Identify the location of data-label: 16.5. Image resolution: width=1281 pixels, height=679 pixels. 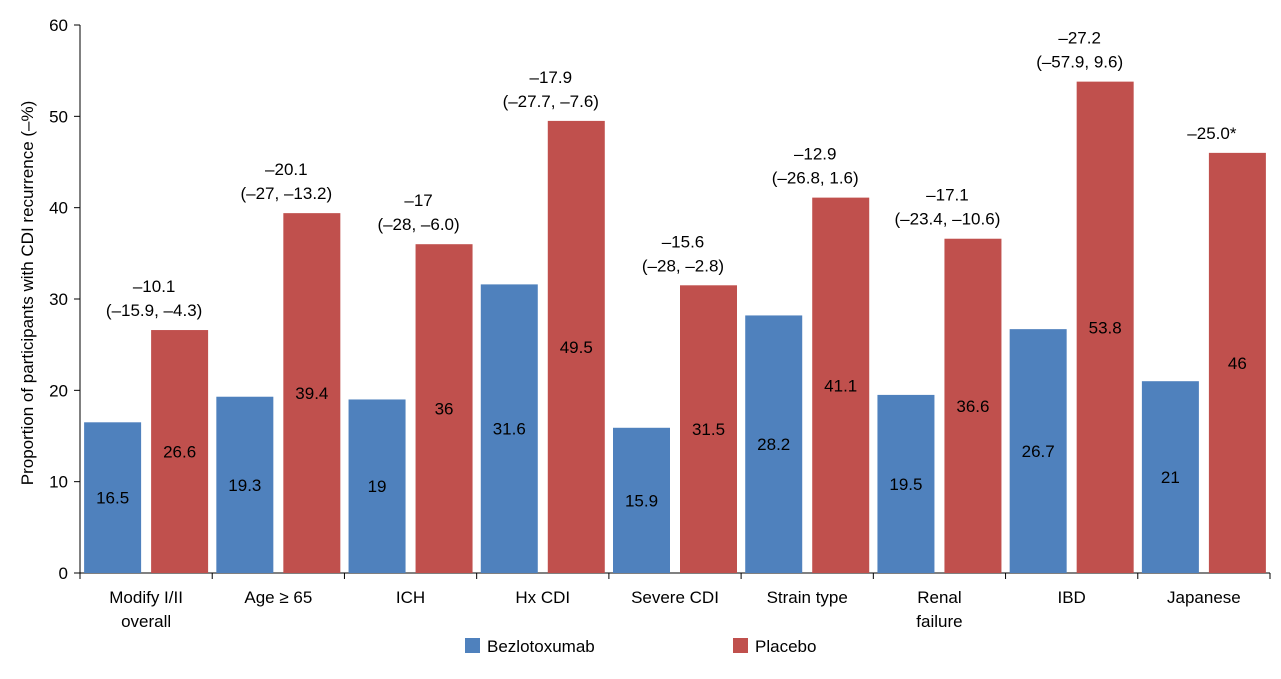
(112, 498).